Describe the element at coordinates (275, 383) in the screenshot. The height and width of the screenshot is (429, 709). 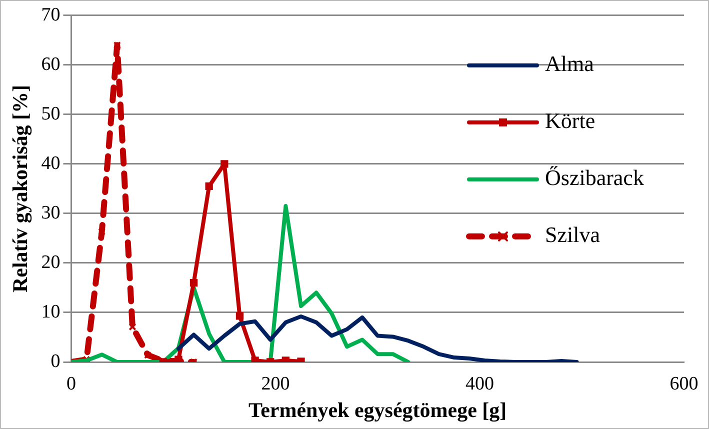
I see `x-tick-label: 200` at that location.